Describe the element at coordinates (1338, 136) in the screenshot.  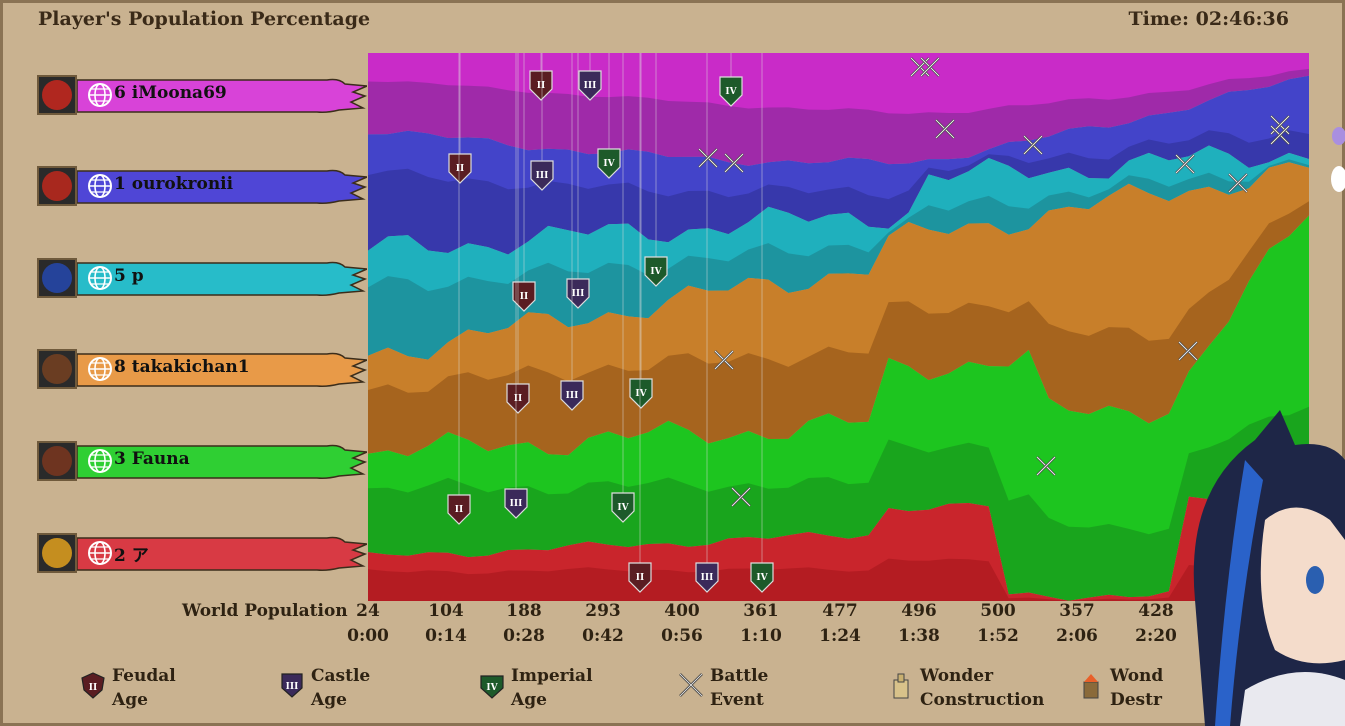
I see `side-handle-top` at that location.